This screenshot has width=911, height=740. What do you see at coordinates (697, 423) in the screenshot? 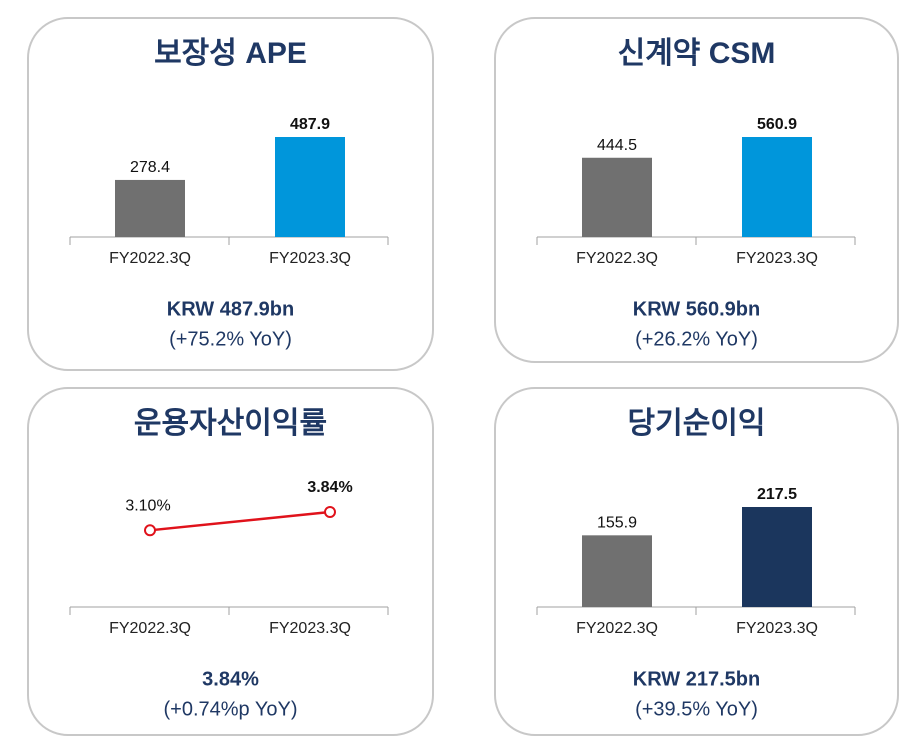
I see `chart-title: 당기순이익` at bounding box center [697, 423].